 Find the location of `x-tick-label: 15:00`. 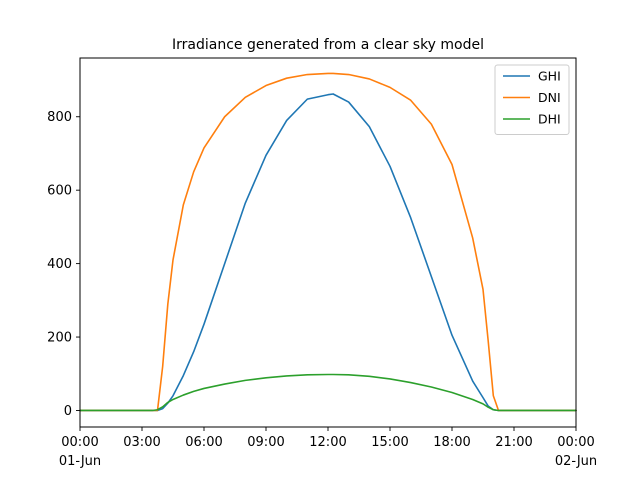

x-tick-label: 15:00 is located at coordinates (389, 442).